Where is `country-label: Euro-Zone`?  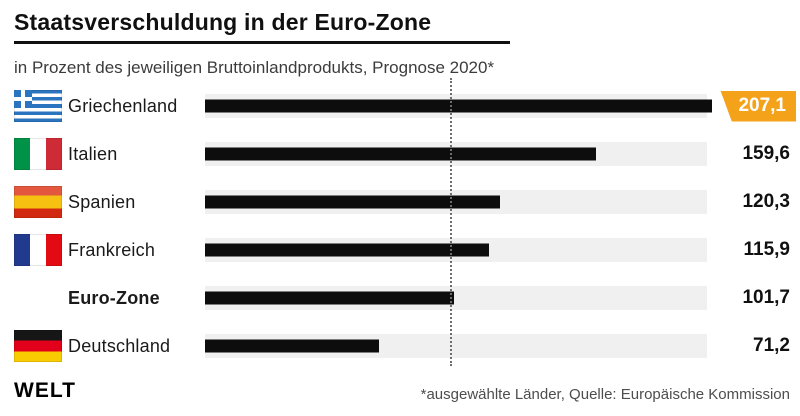 country-label: Euro-Zone is located at coordinates (114, 297).